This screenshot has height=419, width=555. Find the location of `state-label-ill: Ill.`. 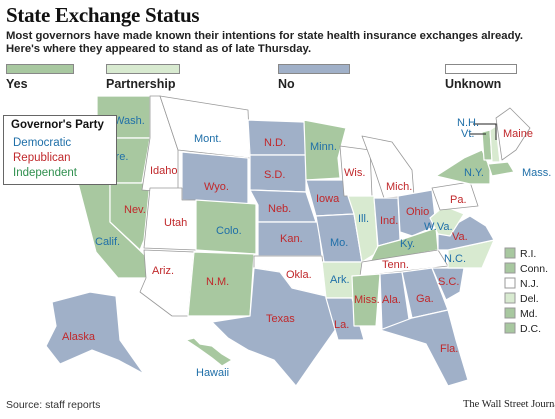

state-label-ill: Ill. is located at coordinates (363, 219).